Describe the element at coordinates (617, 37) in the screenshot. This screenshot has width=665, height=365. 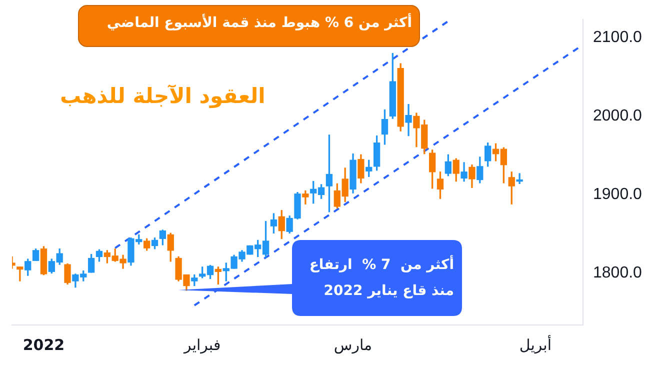
I see `y-tick-label: 2100.0` at that location.